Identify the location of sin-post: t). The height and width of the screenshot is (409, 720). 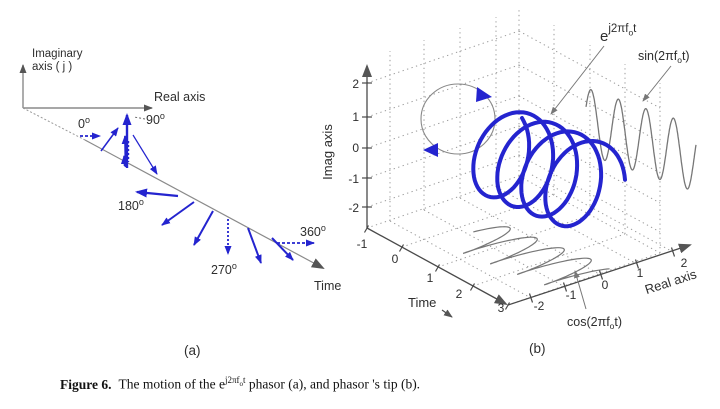
(686, 56).